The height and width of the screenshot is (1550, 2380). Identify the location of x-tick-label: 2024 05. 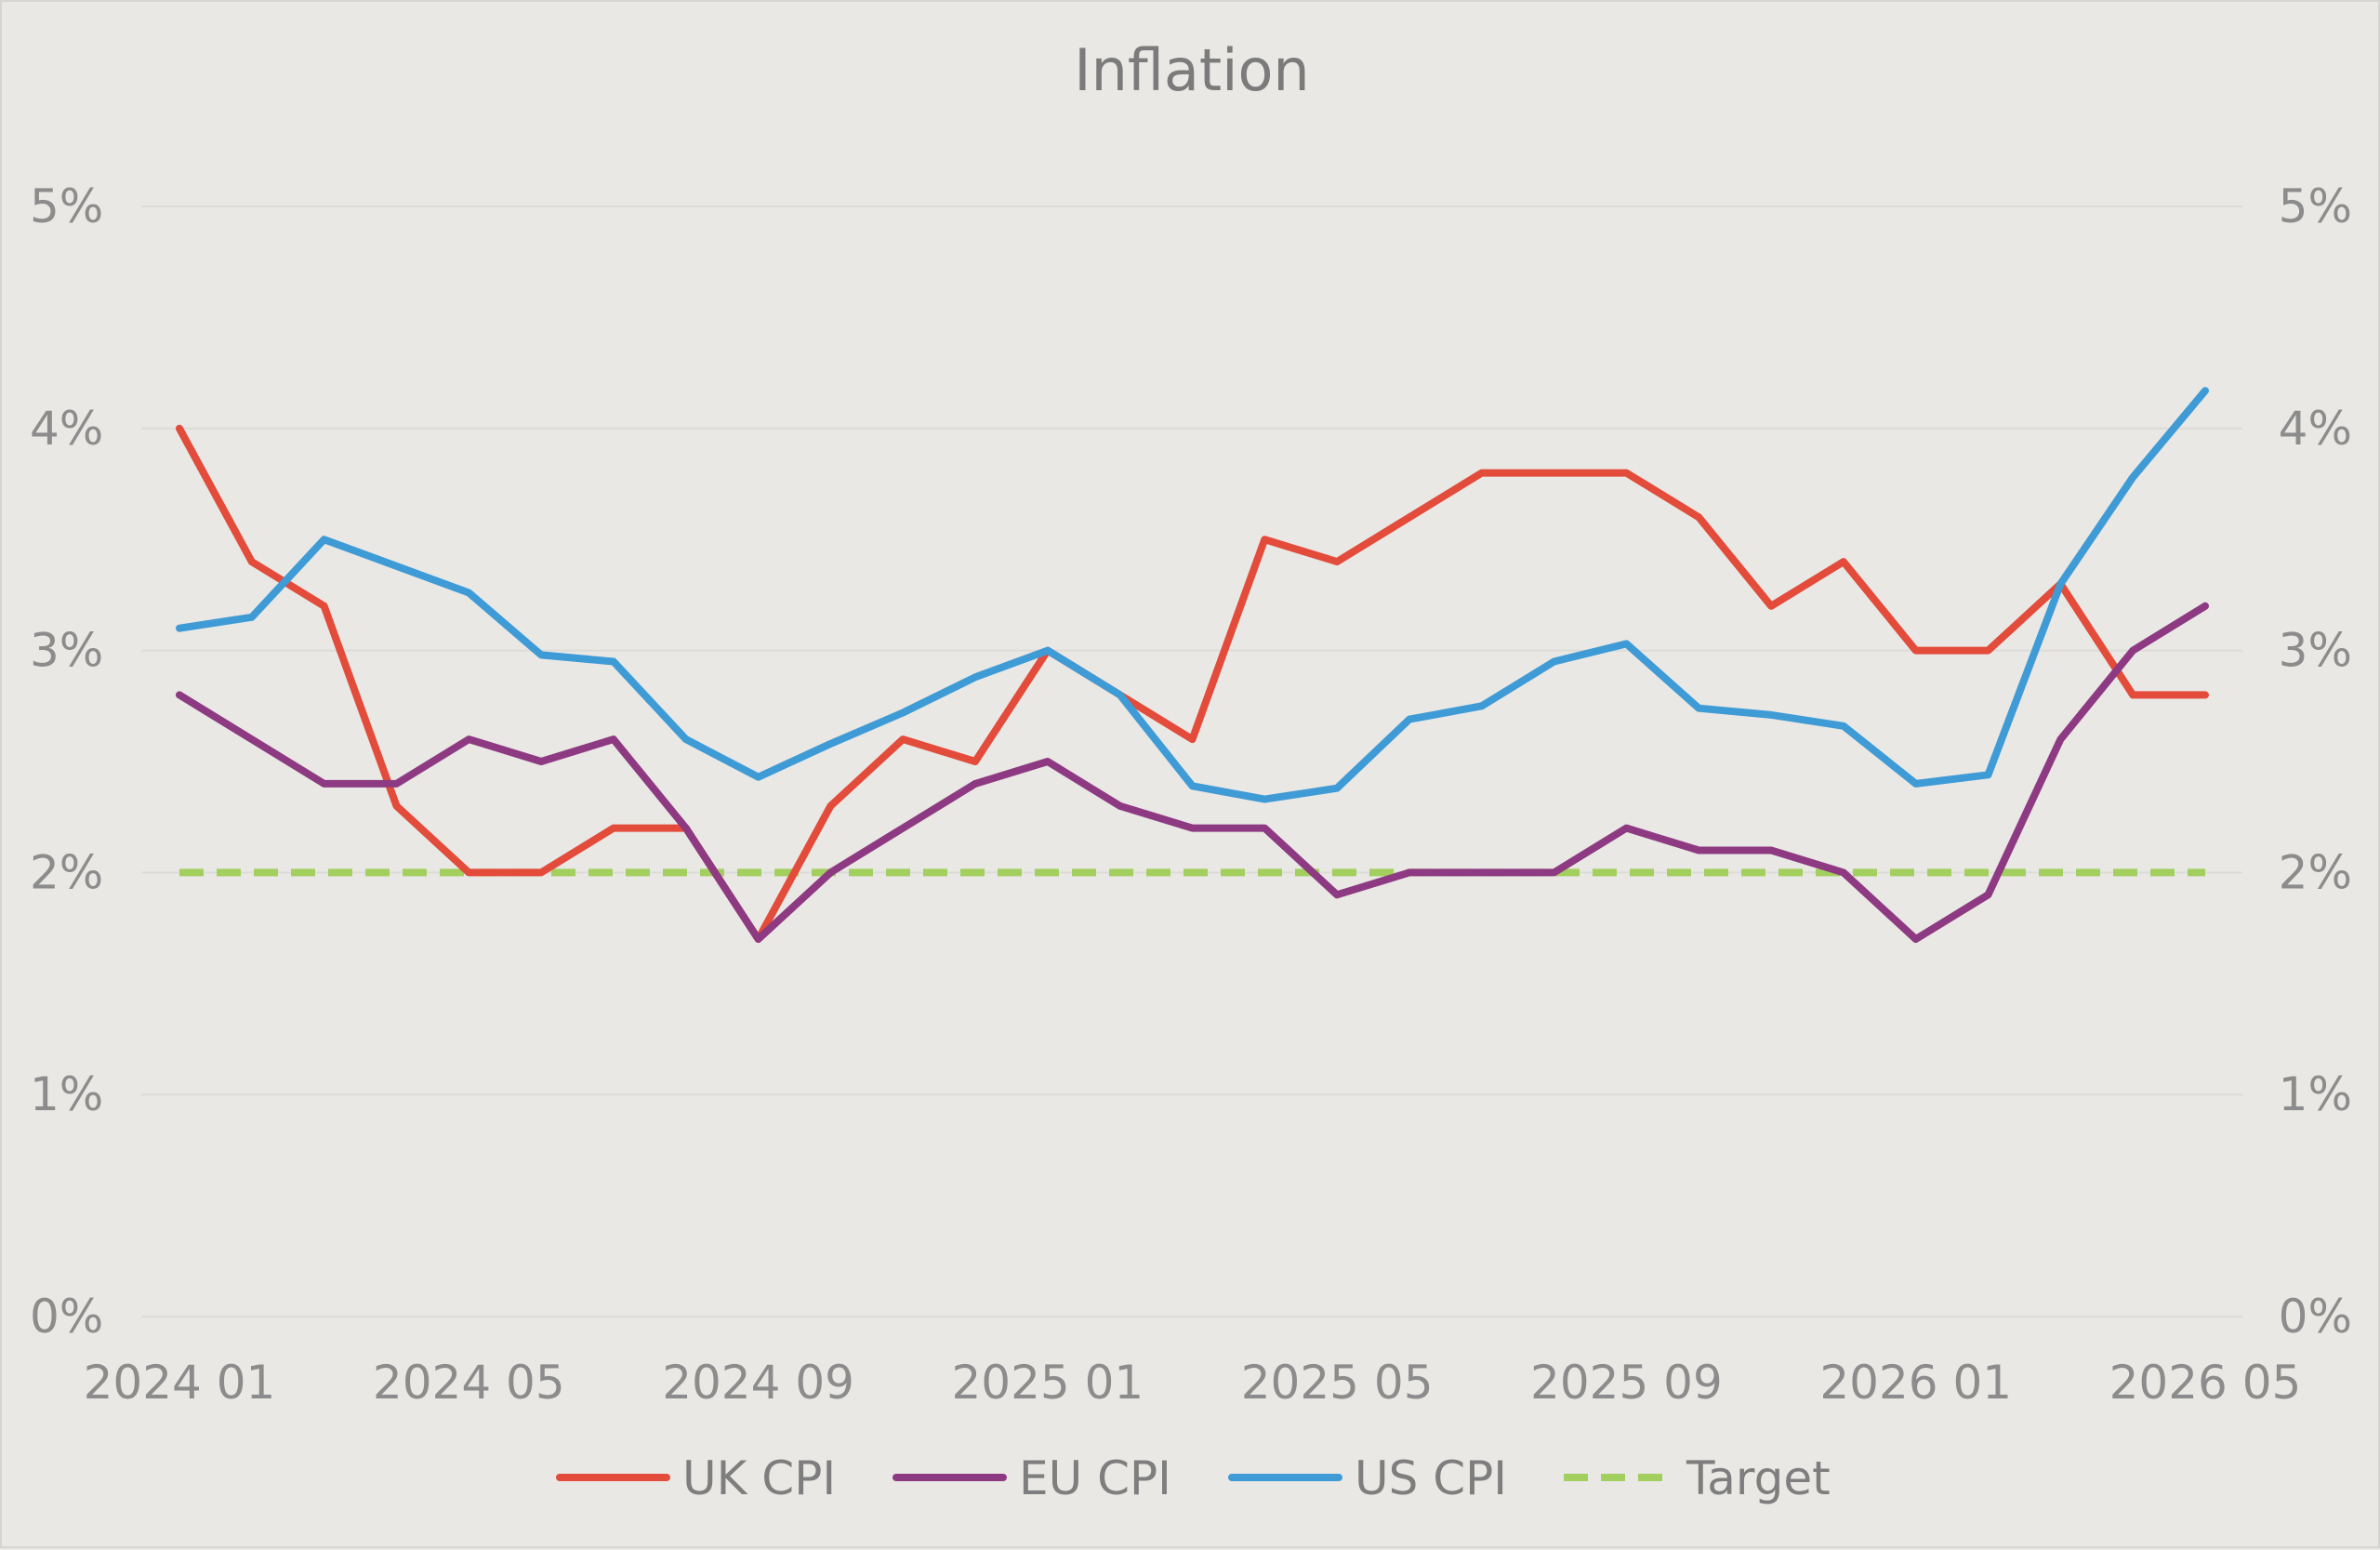
(469, 1383).